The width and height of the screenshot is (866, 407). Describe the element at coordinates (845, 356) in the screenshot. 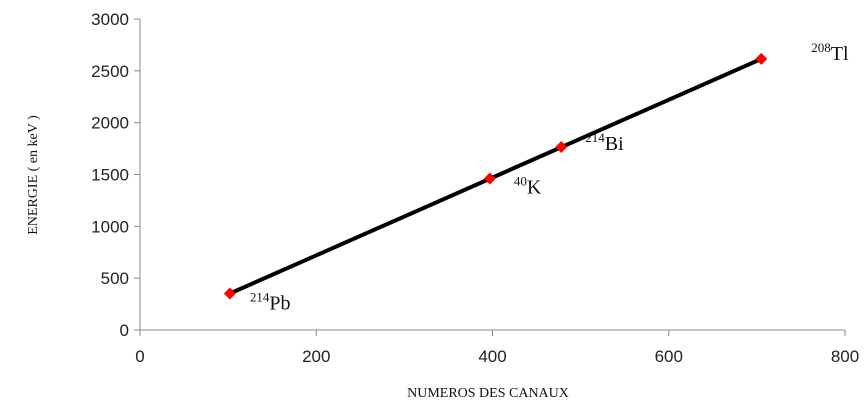

I see `x-tick-label: 800` at that location.